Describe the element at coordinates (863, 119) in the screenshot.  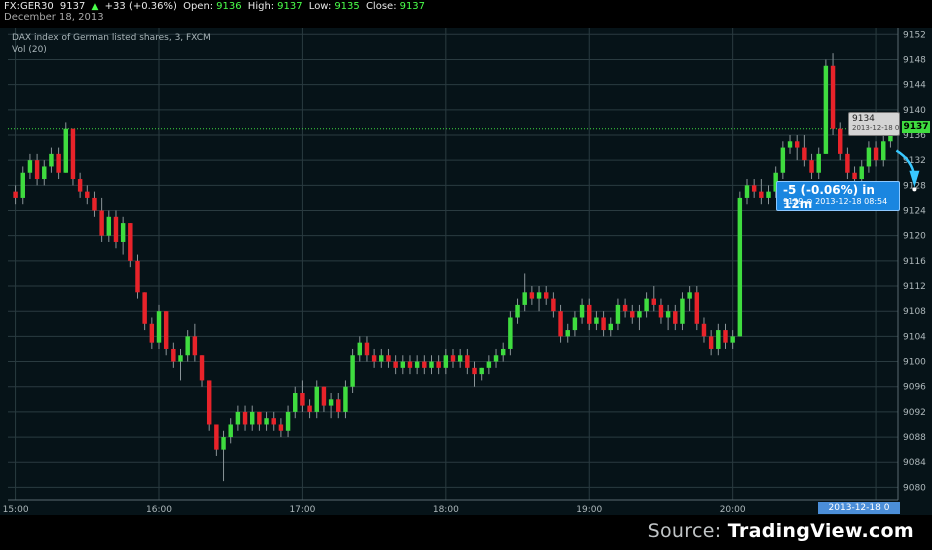
I see `tooltip-value: 9134` at that location.